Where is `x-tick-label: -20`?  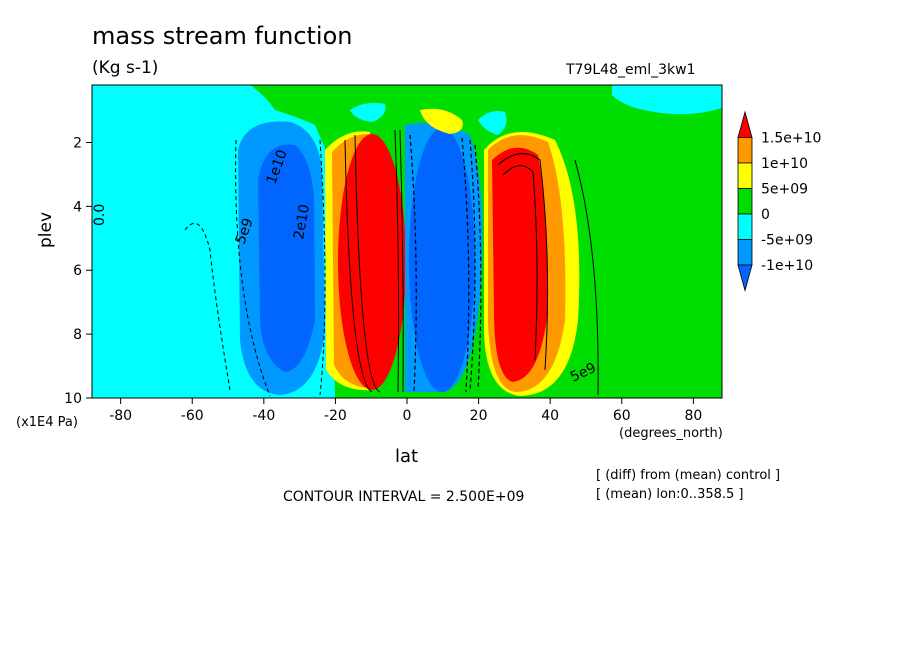
x-tick-label: -20 is located at coordinates (335, 416).